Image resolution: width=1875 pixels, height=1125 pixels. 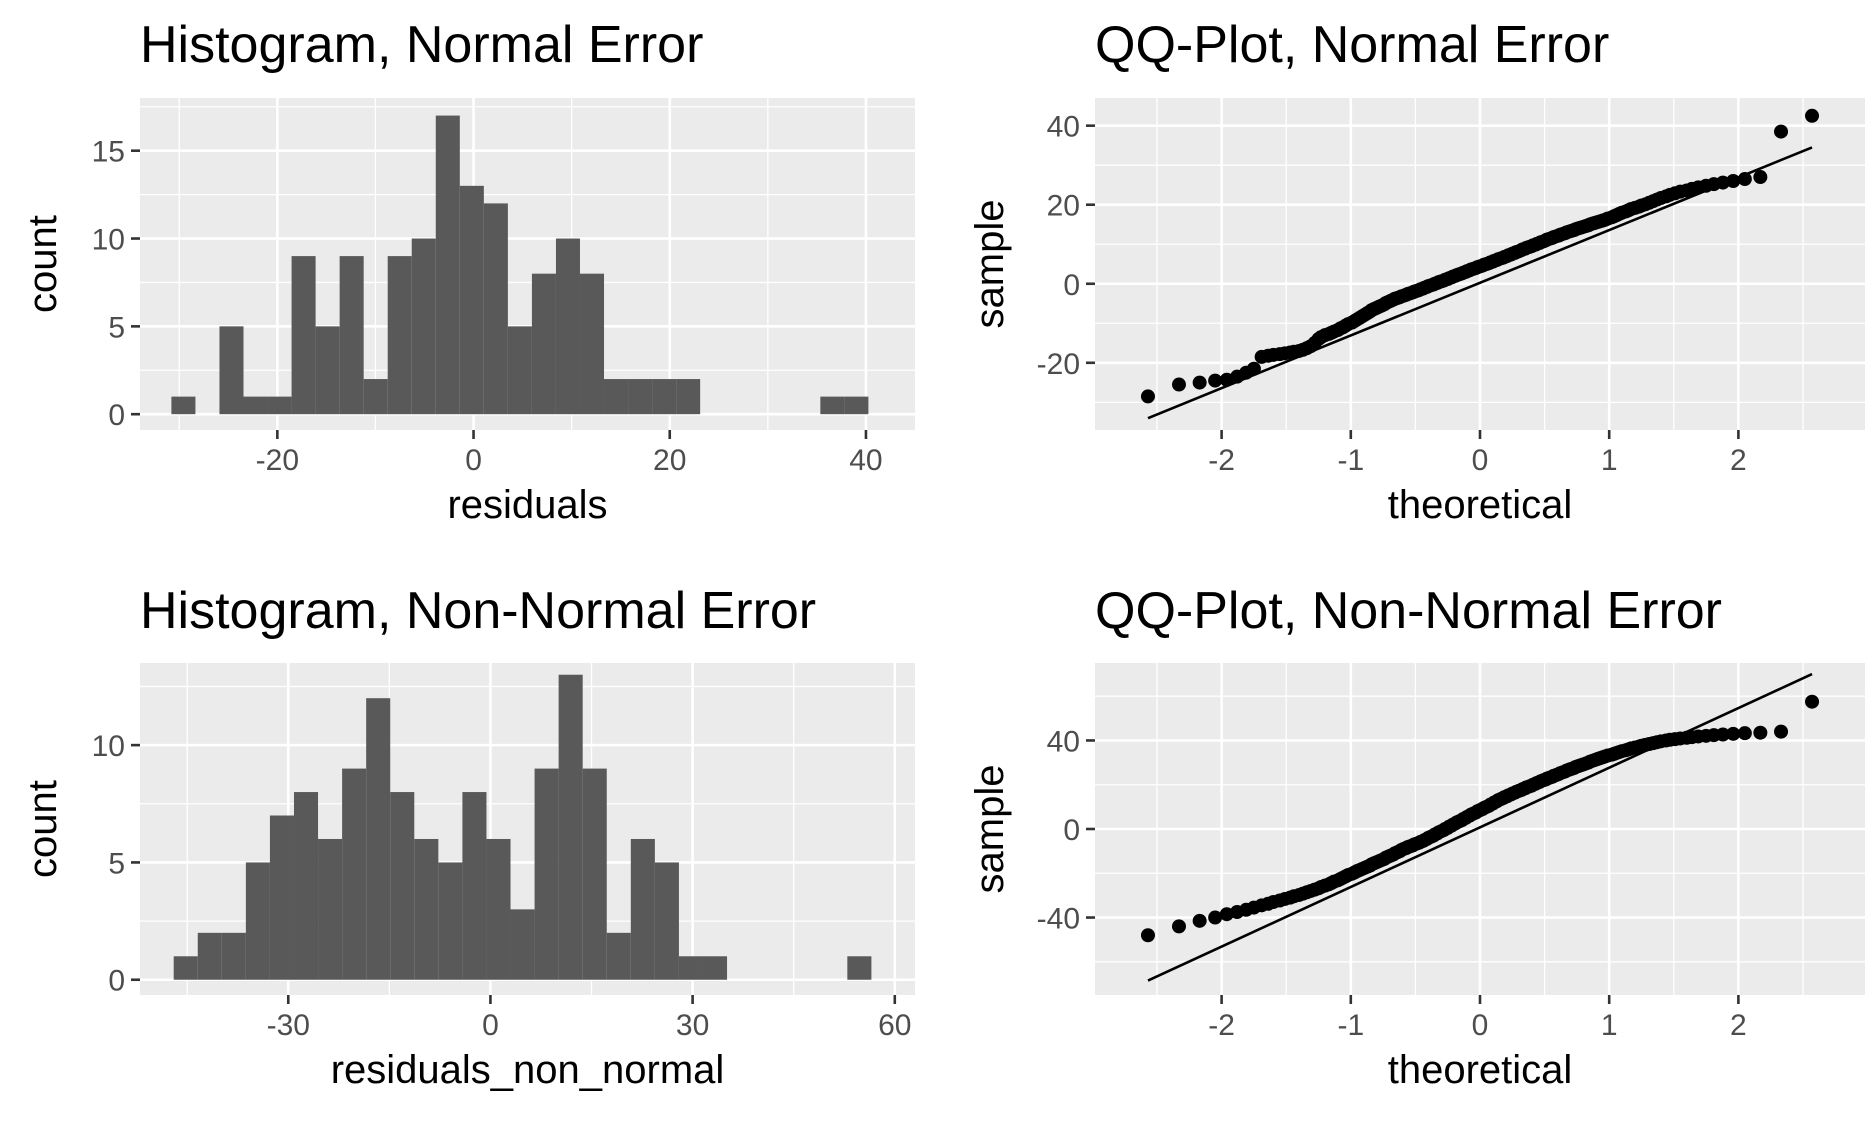 What do you see at coordinates (692, 1025) in the screenshot?
I see `x-tick-label: 30` at bounding box center [692, 1025].